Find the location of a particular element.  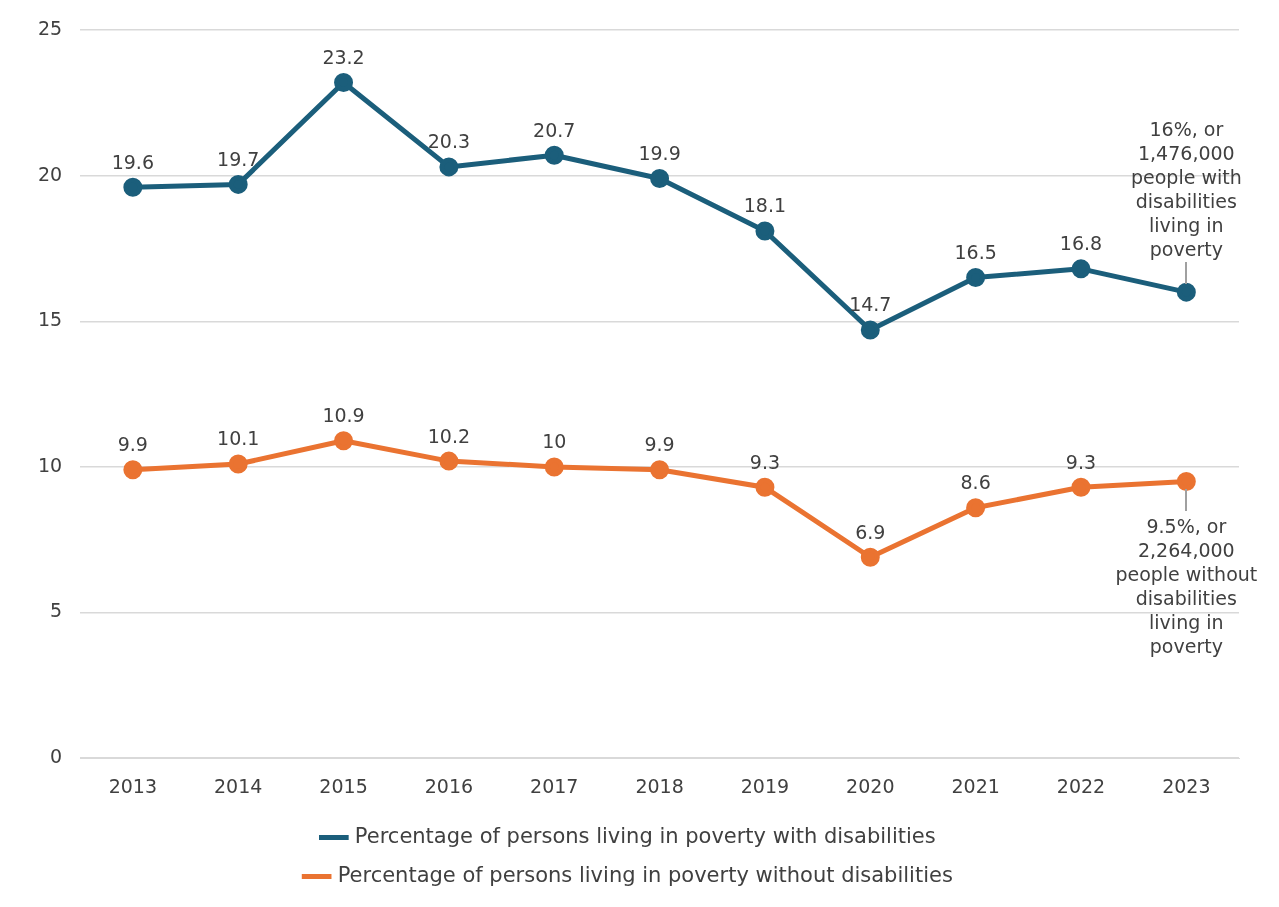

data-label: 6.9 is located at coordinates (870, 531).